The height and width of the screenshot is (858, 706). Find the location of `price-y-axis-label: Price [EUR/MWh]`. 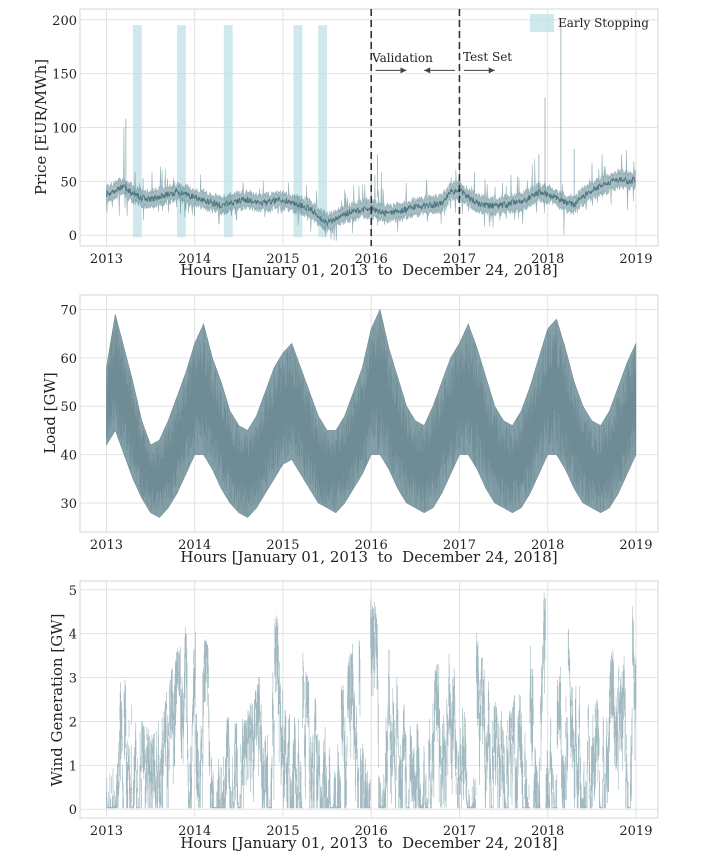

price-y-axis-label: Price [EUR/MWh] is located at coordinates (41, 127).